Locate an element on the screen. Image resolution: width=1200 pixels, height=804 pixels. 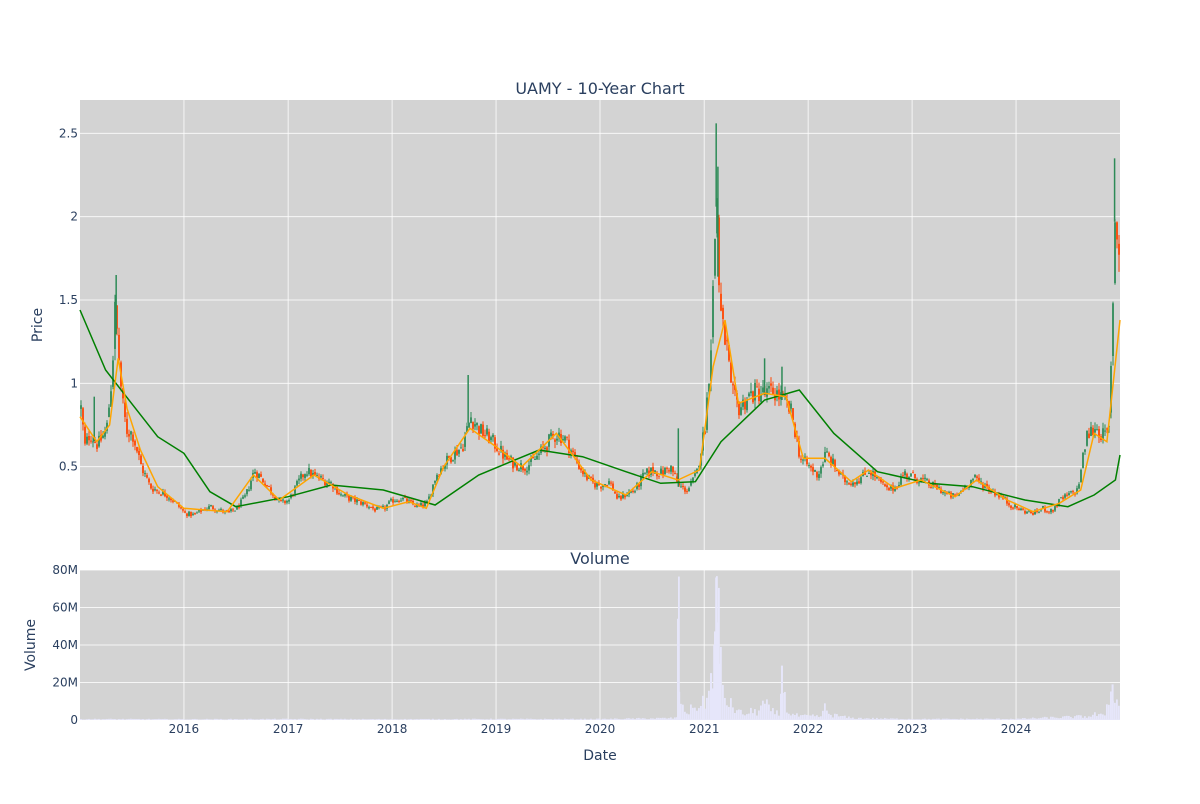
volume-y-tick-label: 40M is located at coordinates (65, 645).